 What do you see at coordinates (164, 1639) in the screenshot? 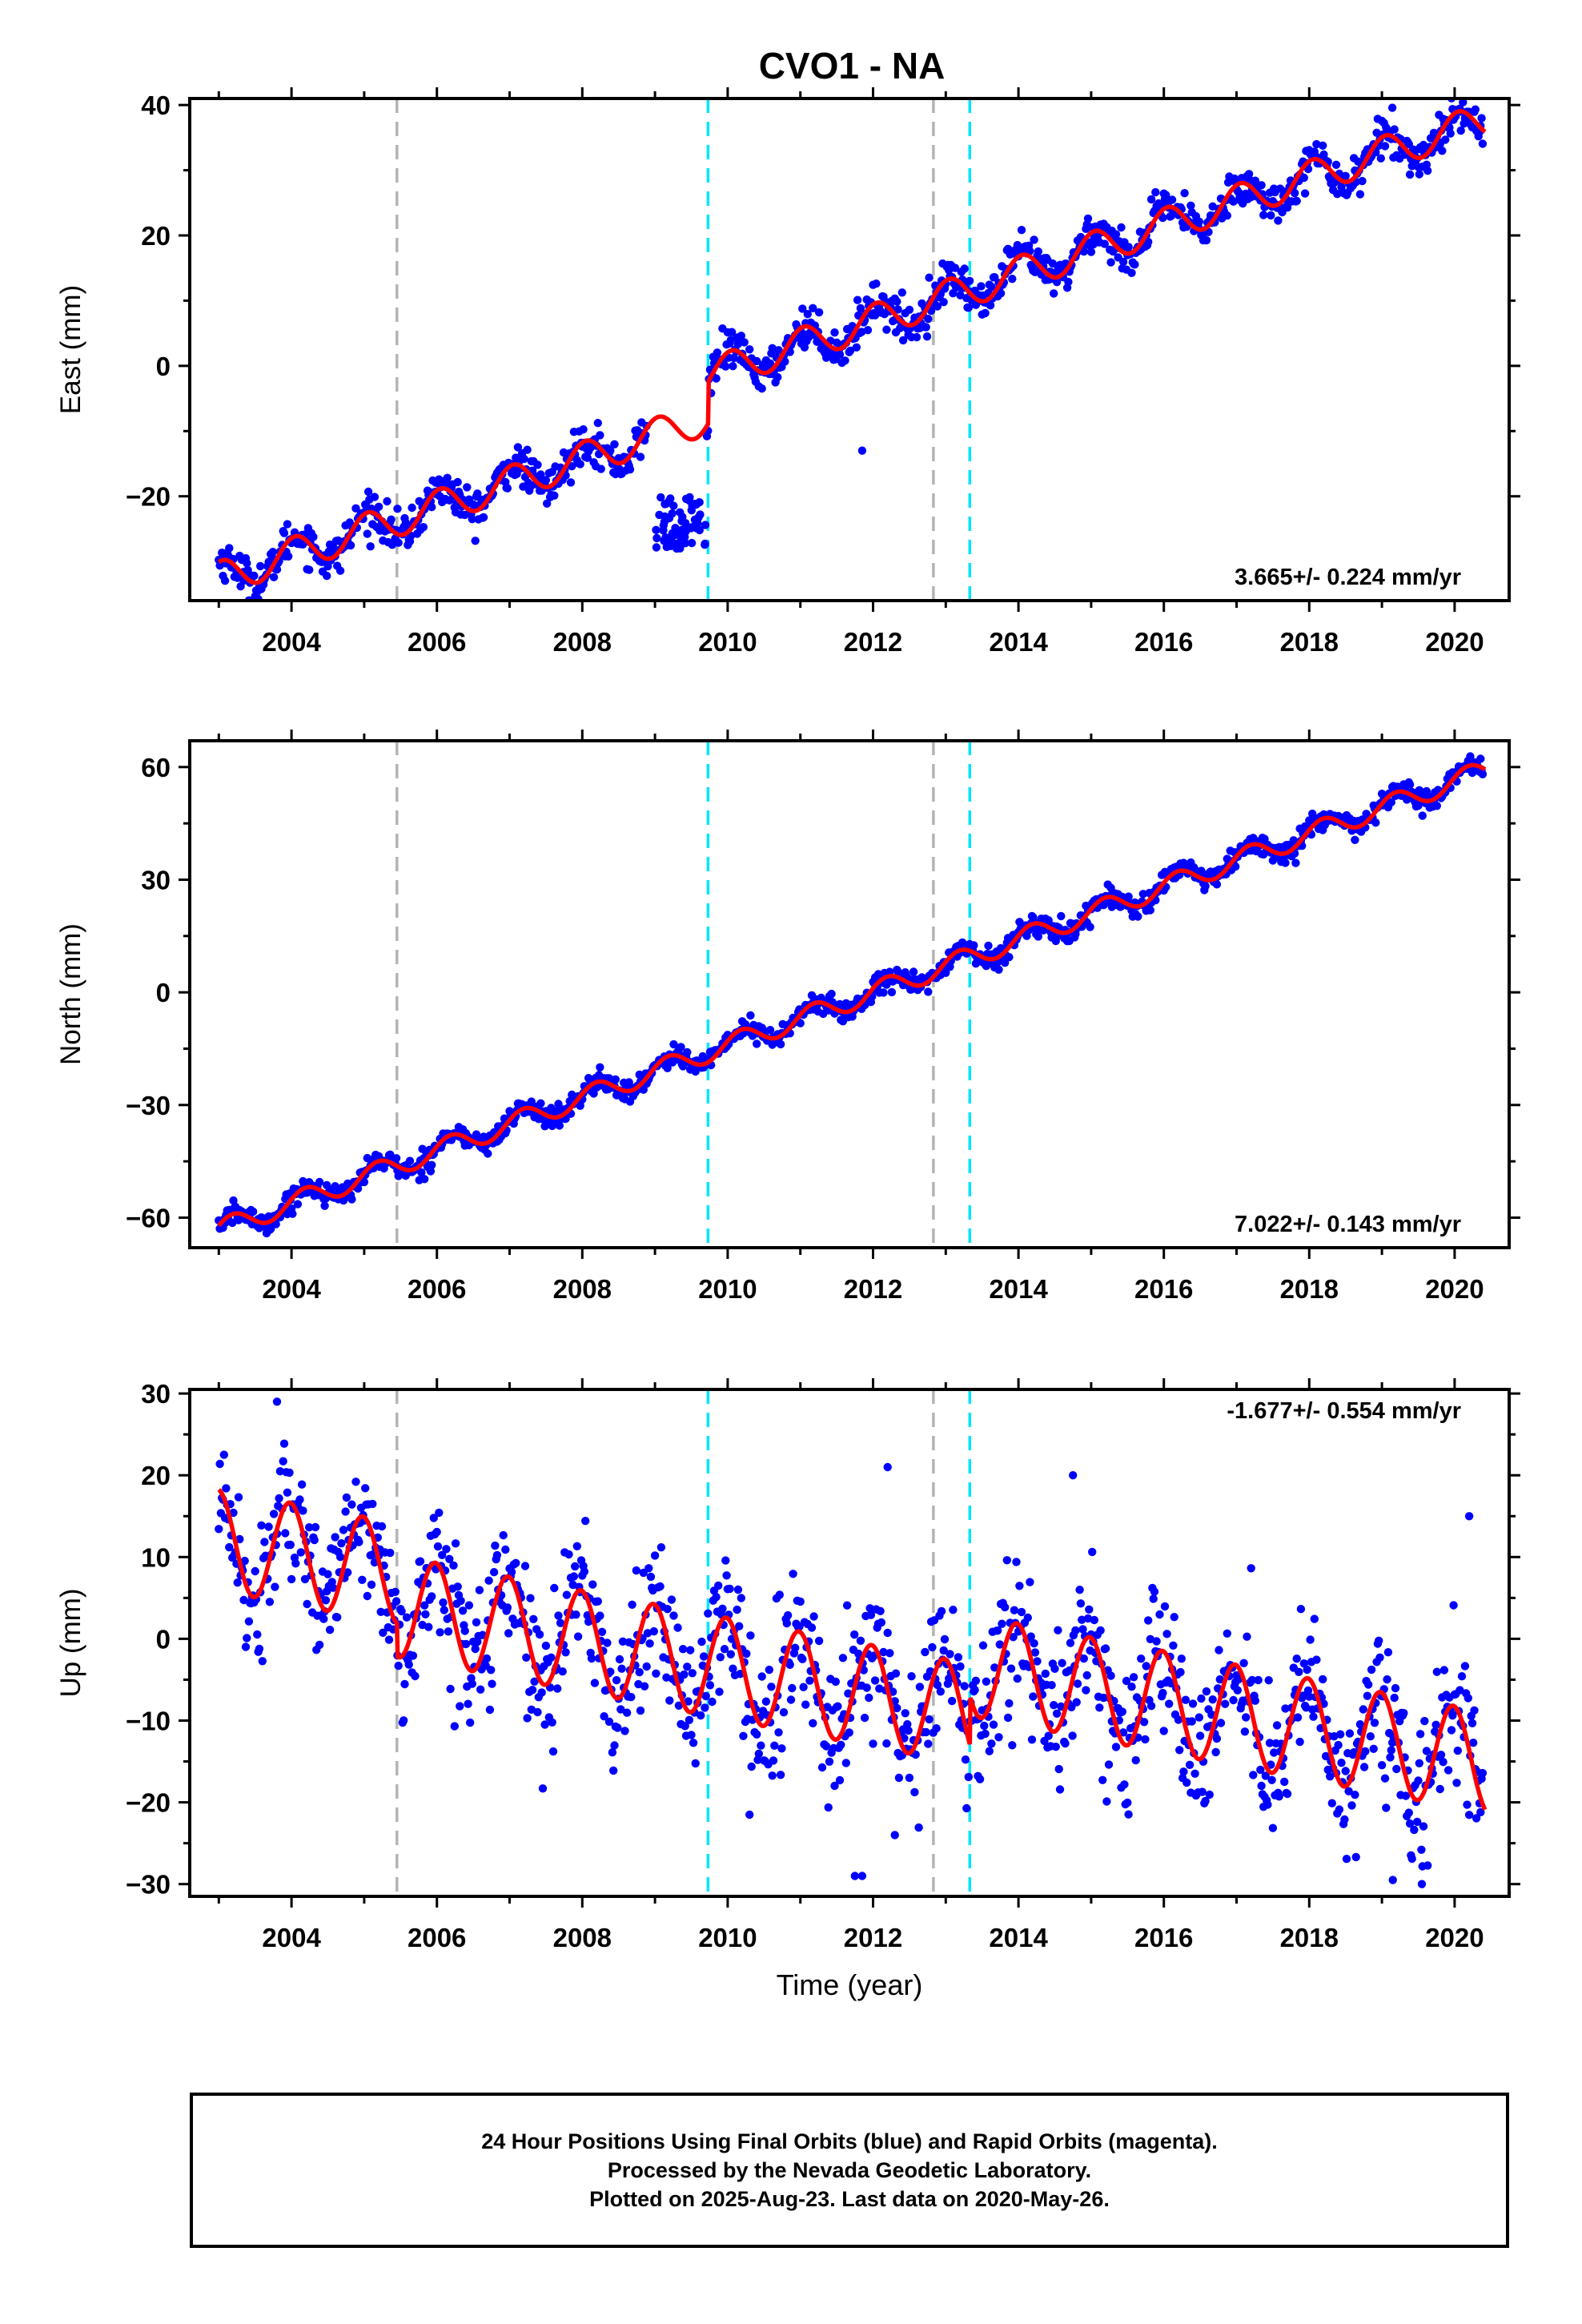
I see `y-tick-label: 0` at bounding box center [164, 1639].